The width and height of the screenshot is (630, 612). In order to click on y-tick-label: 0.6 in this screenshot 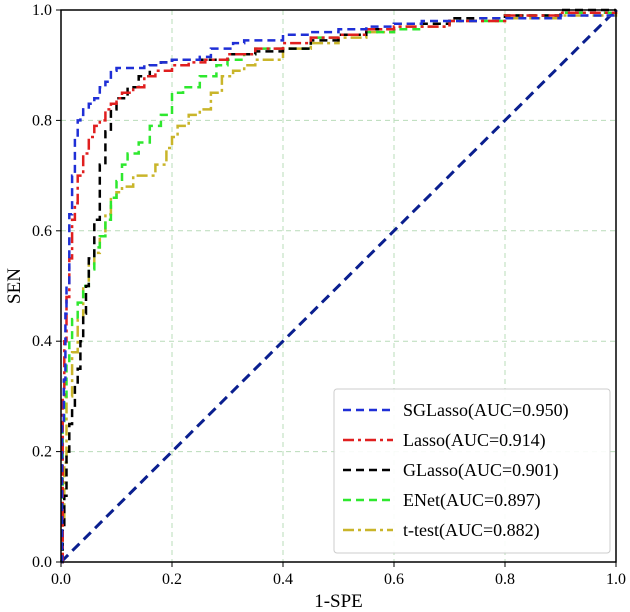, I will do `click(42, 231)`.